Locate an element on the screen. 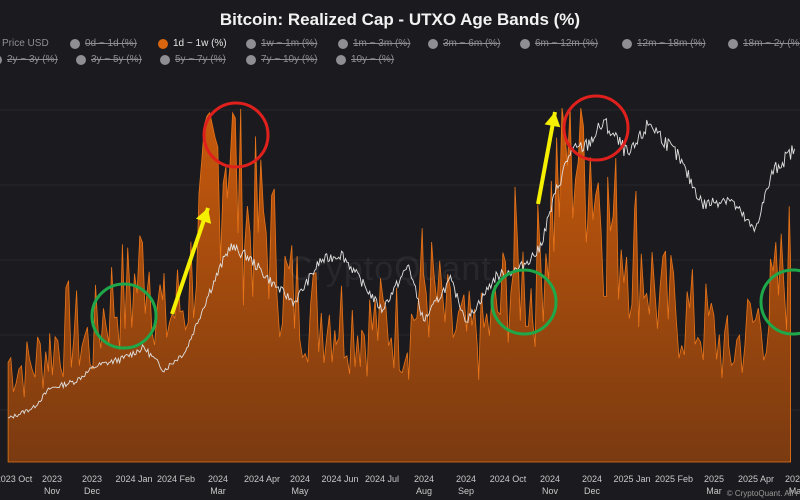  legend-item-8: 18m ~ 2y (%) is located at coordinates (764, 43).